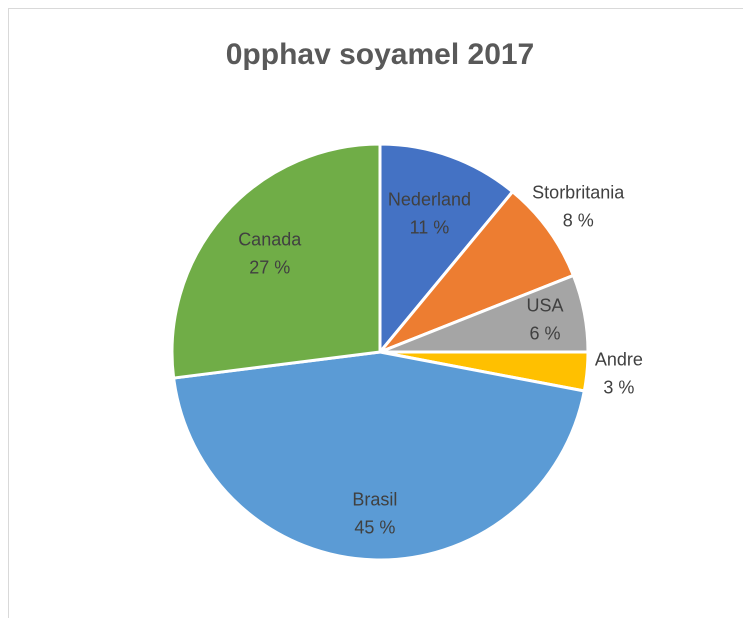  What do you see at coordinates (374, 500) in the screenshot?
I see `slice-label: Brasil` at bounding box center [374, 500].